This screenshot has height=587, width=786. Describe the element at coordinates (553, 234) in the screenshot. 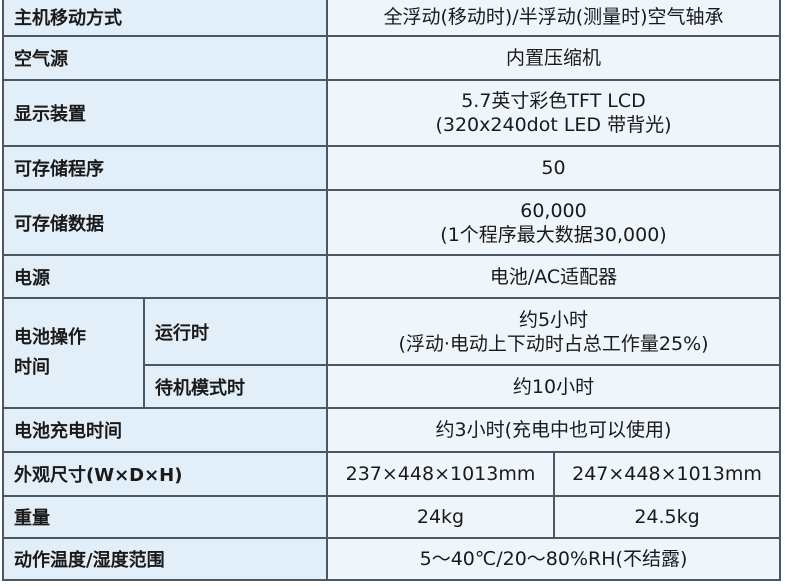

I see `data-line2: (1个程序最大数据30,000)` at that location.